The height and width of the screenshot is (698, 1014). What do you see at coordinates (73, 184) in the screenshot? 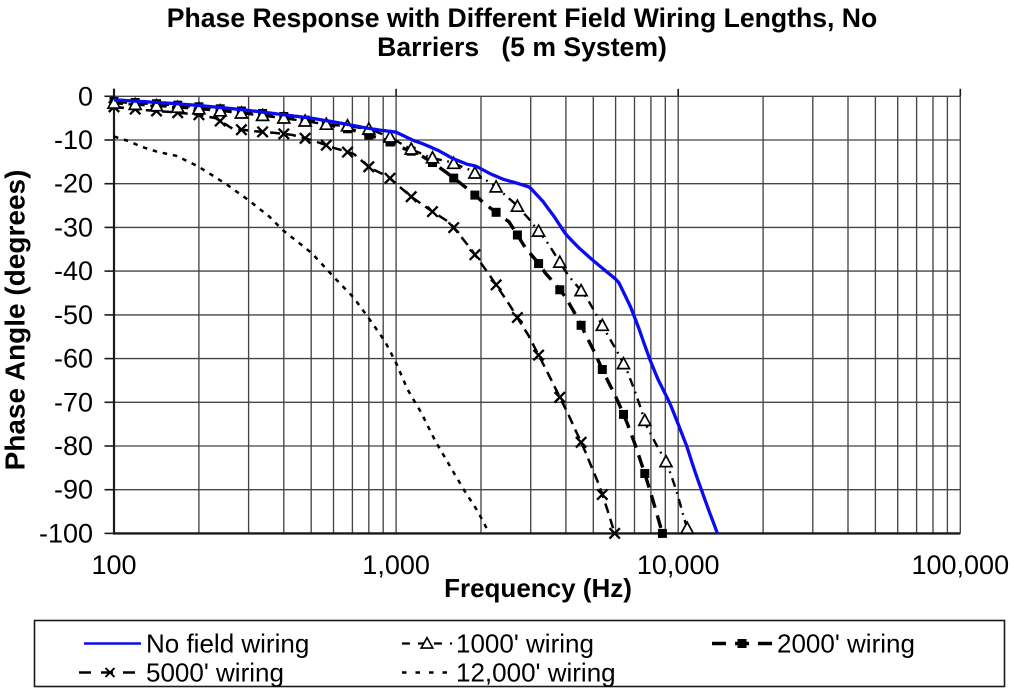
I see `svg-text: -20` at bounding box center [73, 184].